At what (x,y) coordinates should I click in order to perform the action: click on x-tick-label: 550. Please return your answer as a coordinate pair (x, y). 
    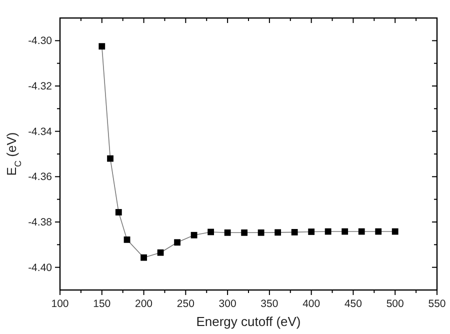
    Looking at the image, I should click on (437, 304).